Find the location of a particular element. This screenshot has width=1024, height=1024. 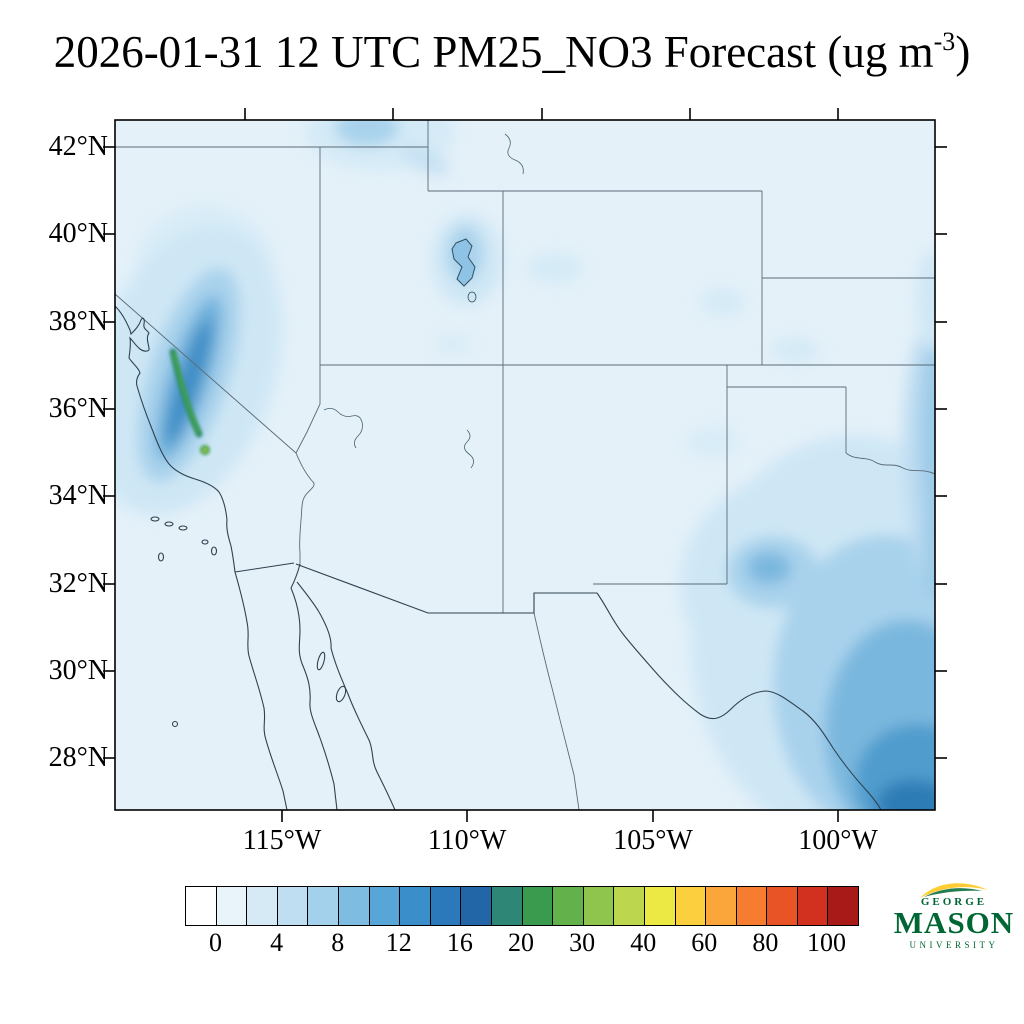

us-mexico-border-west is located at coordinates (264, 567).